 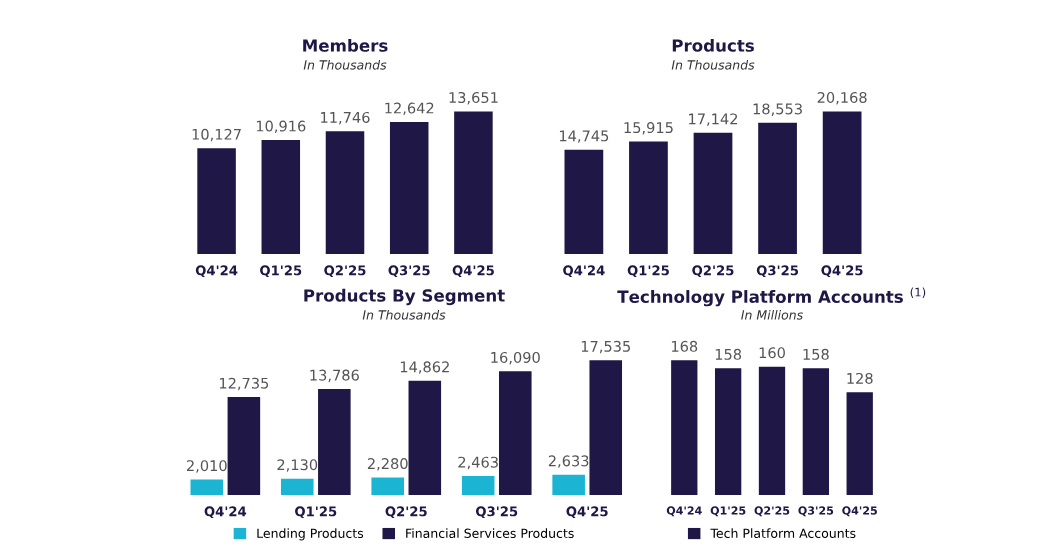 I want to click on data-label: 160, so click(x=772, y=353).